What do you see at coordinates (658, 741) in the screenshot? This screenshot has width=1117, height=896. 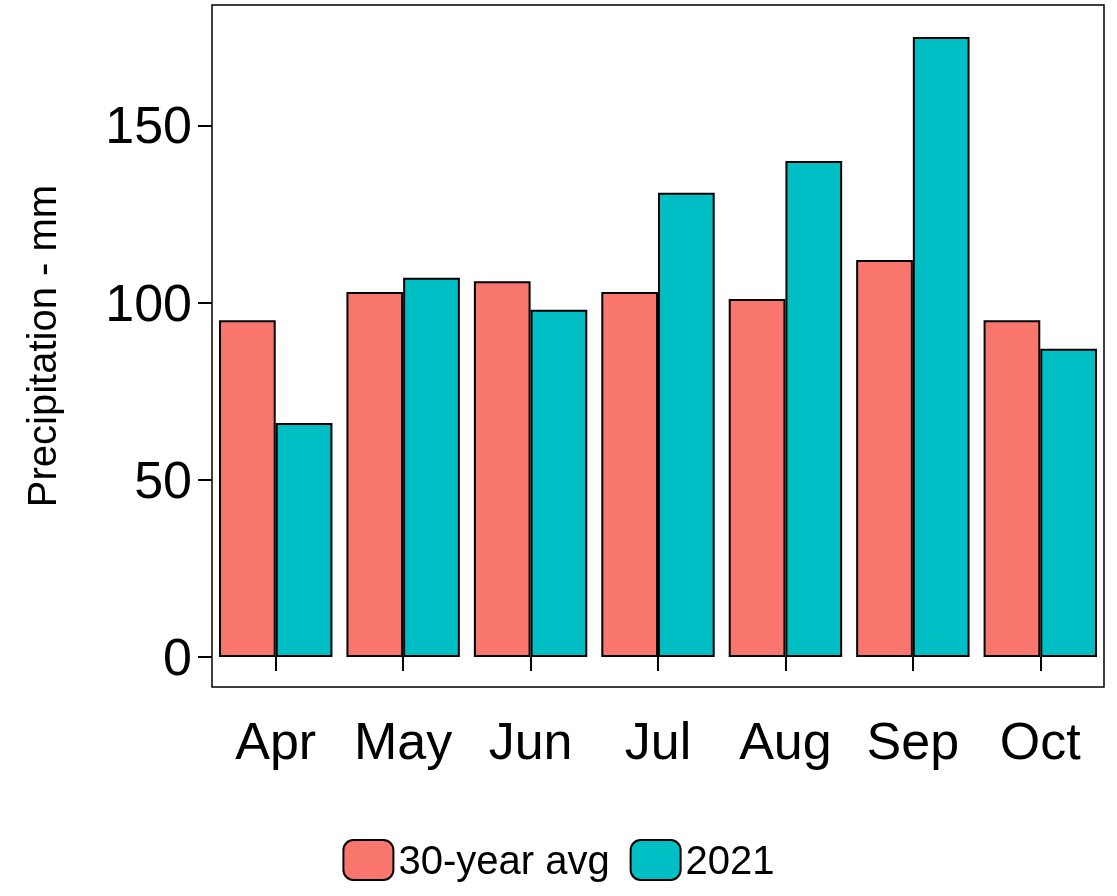 I see `x-tick-label: Jul` at bounding box center [658, 741].